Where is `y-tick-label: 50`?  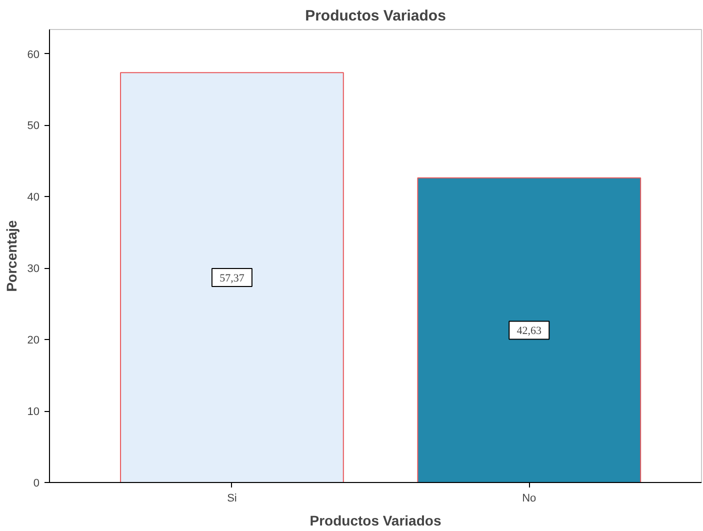 y-tick-label: 50 is located at coordinates (33, 126).